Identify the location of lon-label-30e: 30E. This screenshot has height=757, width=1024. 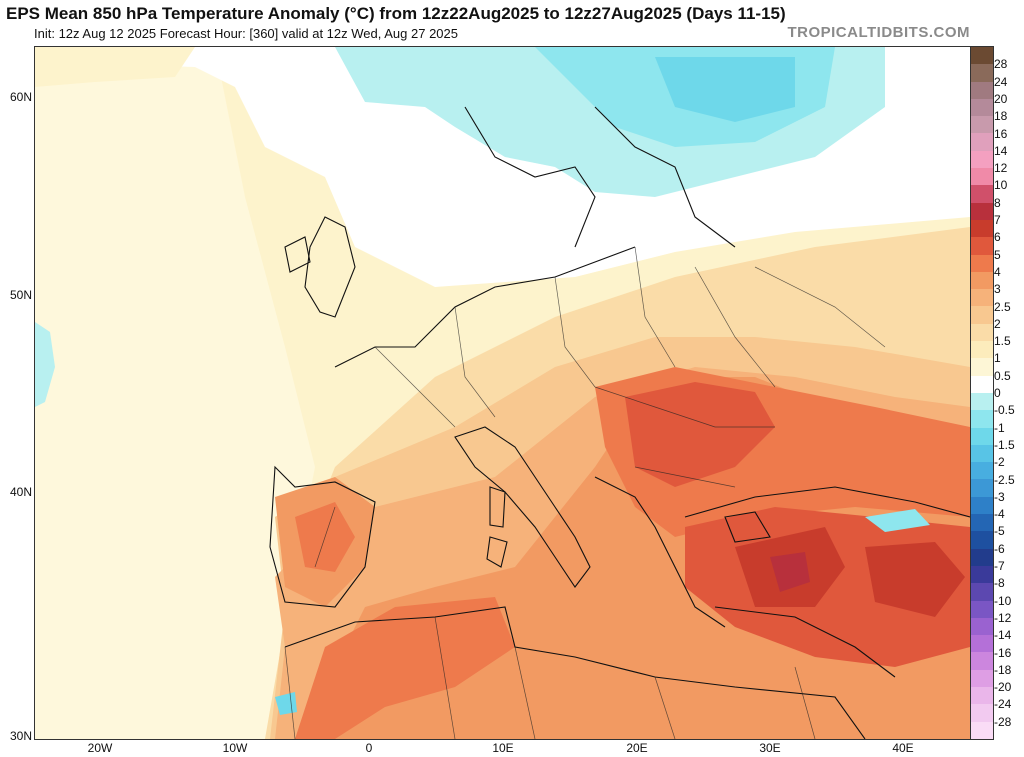
(770, 748).